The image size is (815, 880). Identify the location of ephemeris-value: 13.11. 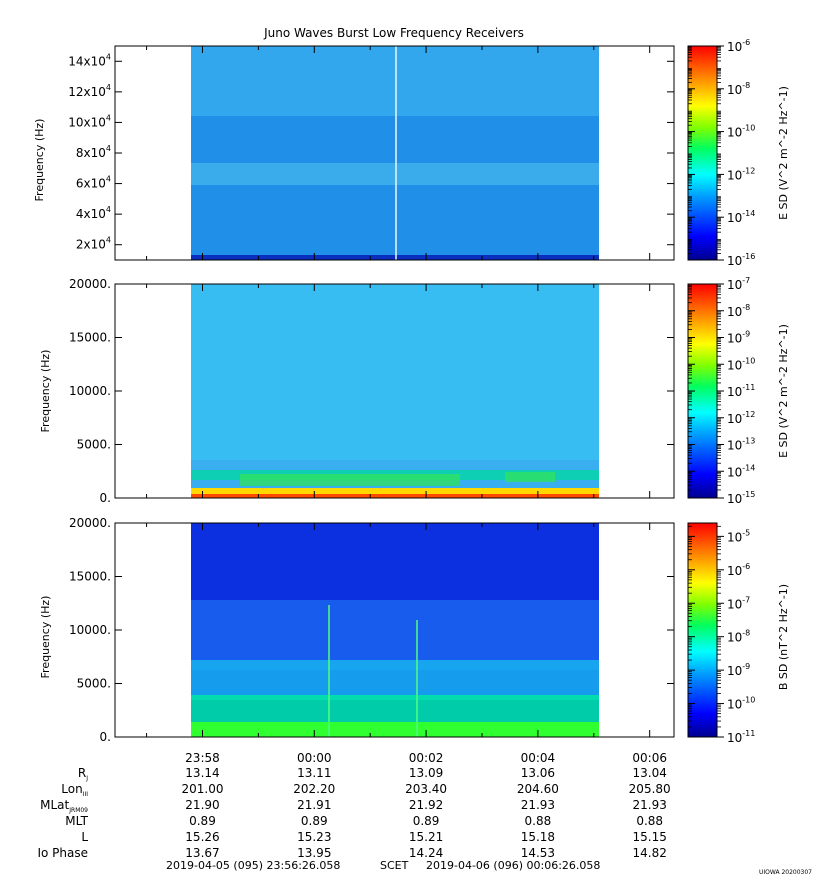
(314, 773).